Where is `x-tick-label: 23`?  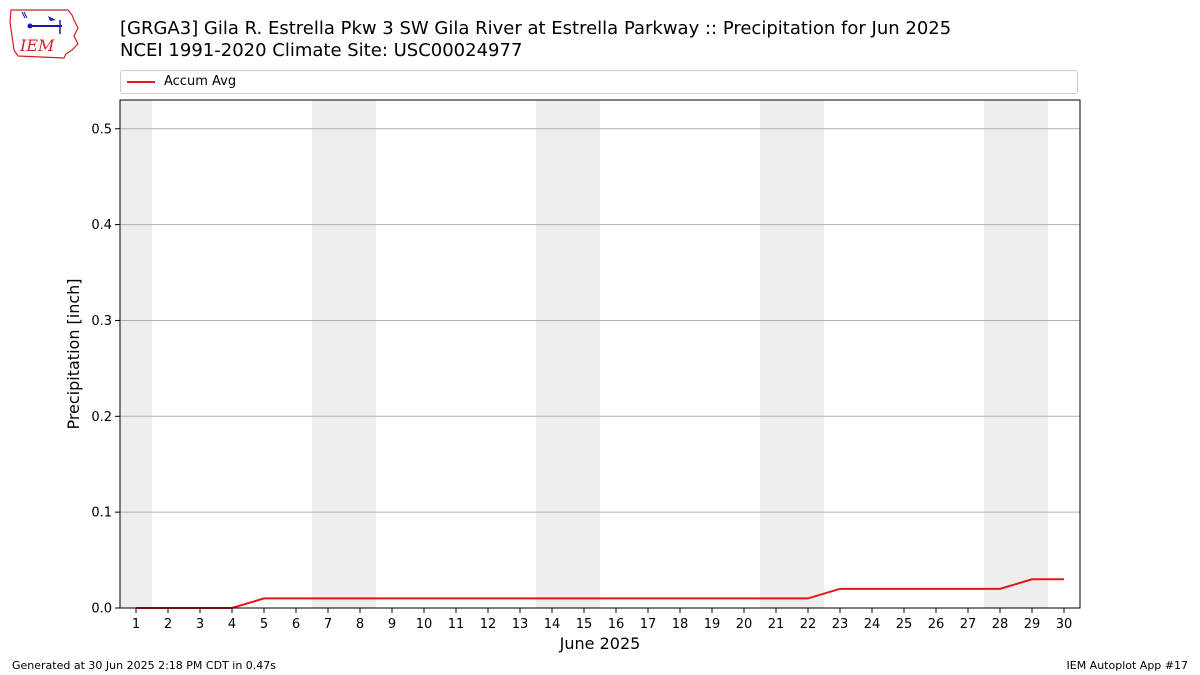 x-tick-label: 23 is located at coordinates (840, 624).